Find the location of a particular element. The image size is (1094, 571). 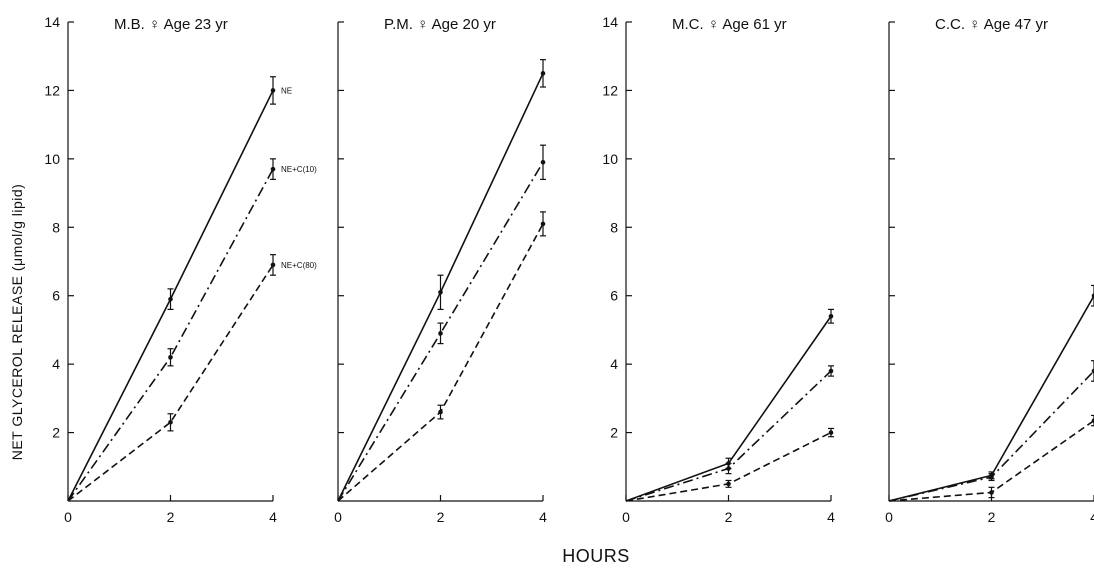

panel-title: C.C. ♀ Age 47 yr is located at coordinates (991, 24).